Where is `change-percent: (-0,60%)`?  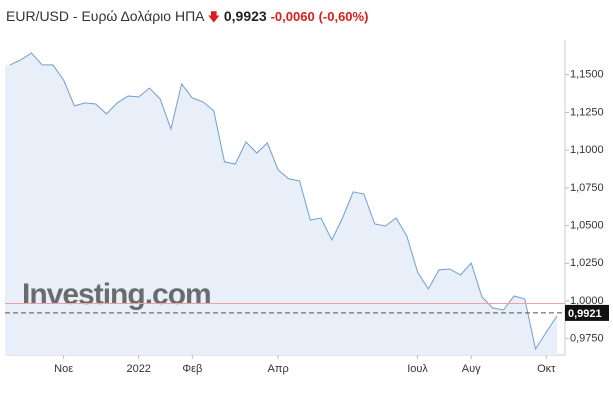
change-percent: (-0,60%) is located at coordinates (343, 16).